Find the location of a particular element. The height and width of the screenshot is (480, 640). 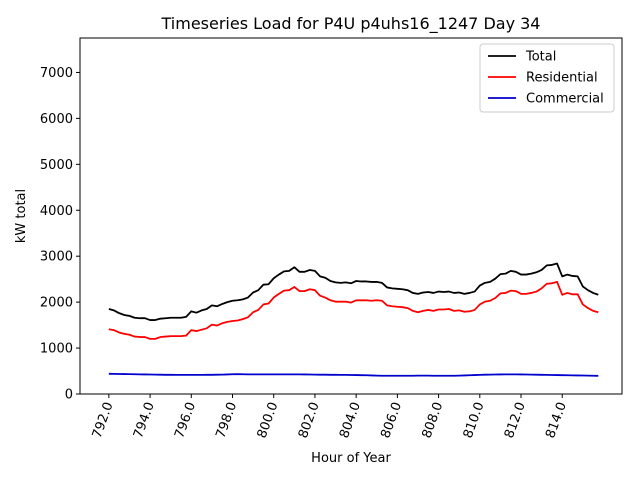

y-axis-label: kW total is located at coordinates (21, 216).